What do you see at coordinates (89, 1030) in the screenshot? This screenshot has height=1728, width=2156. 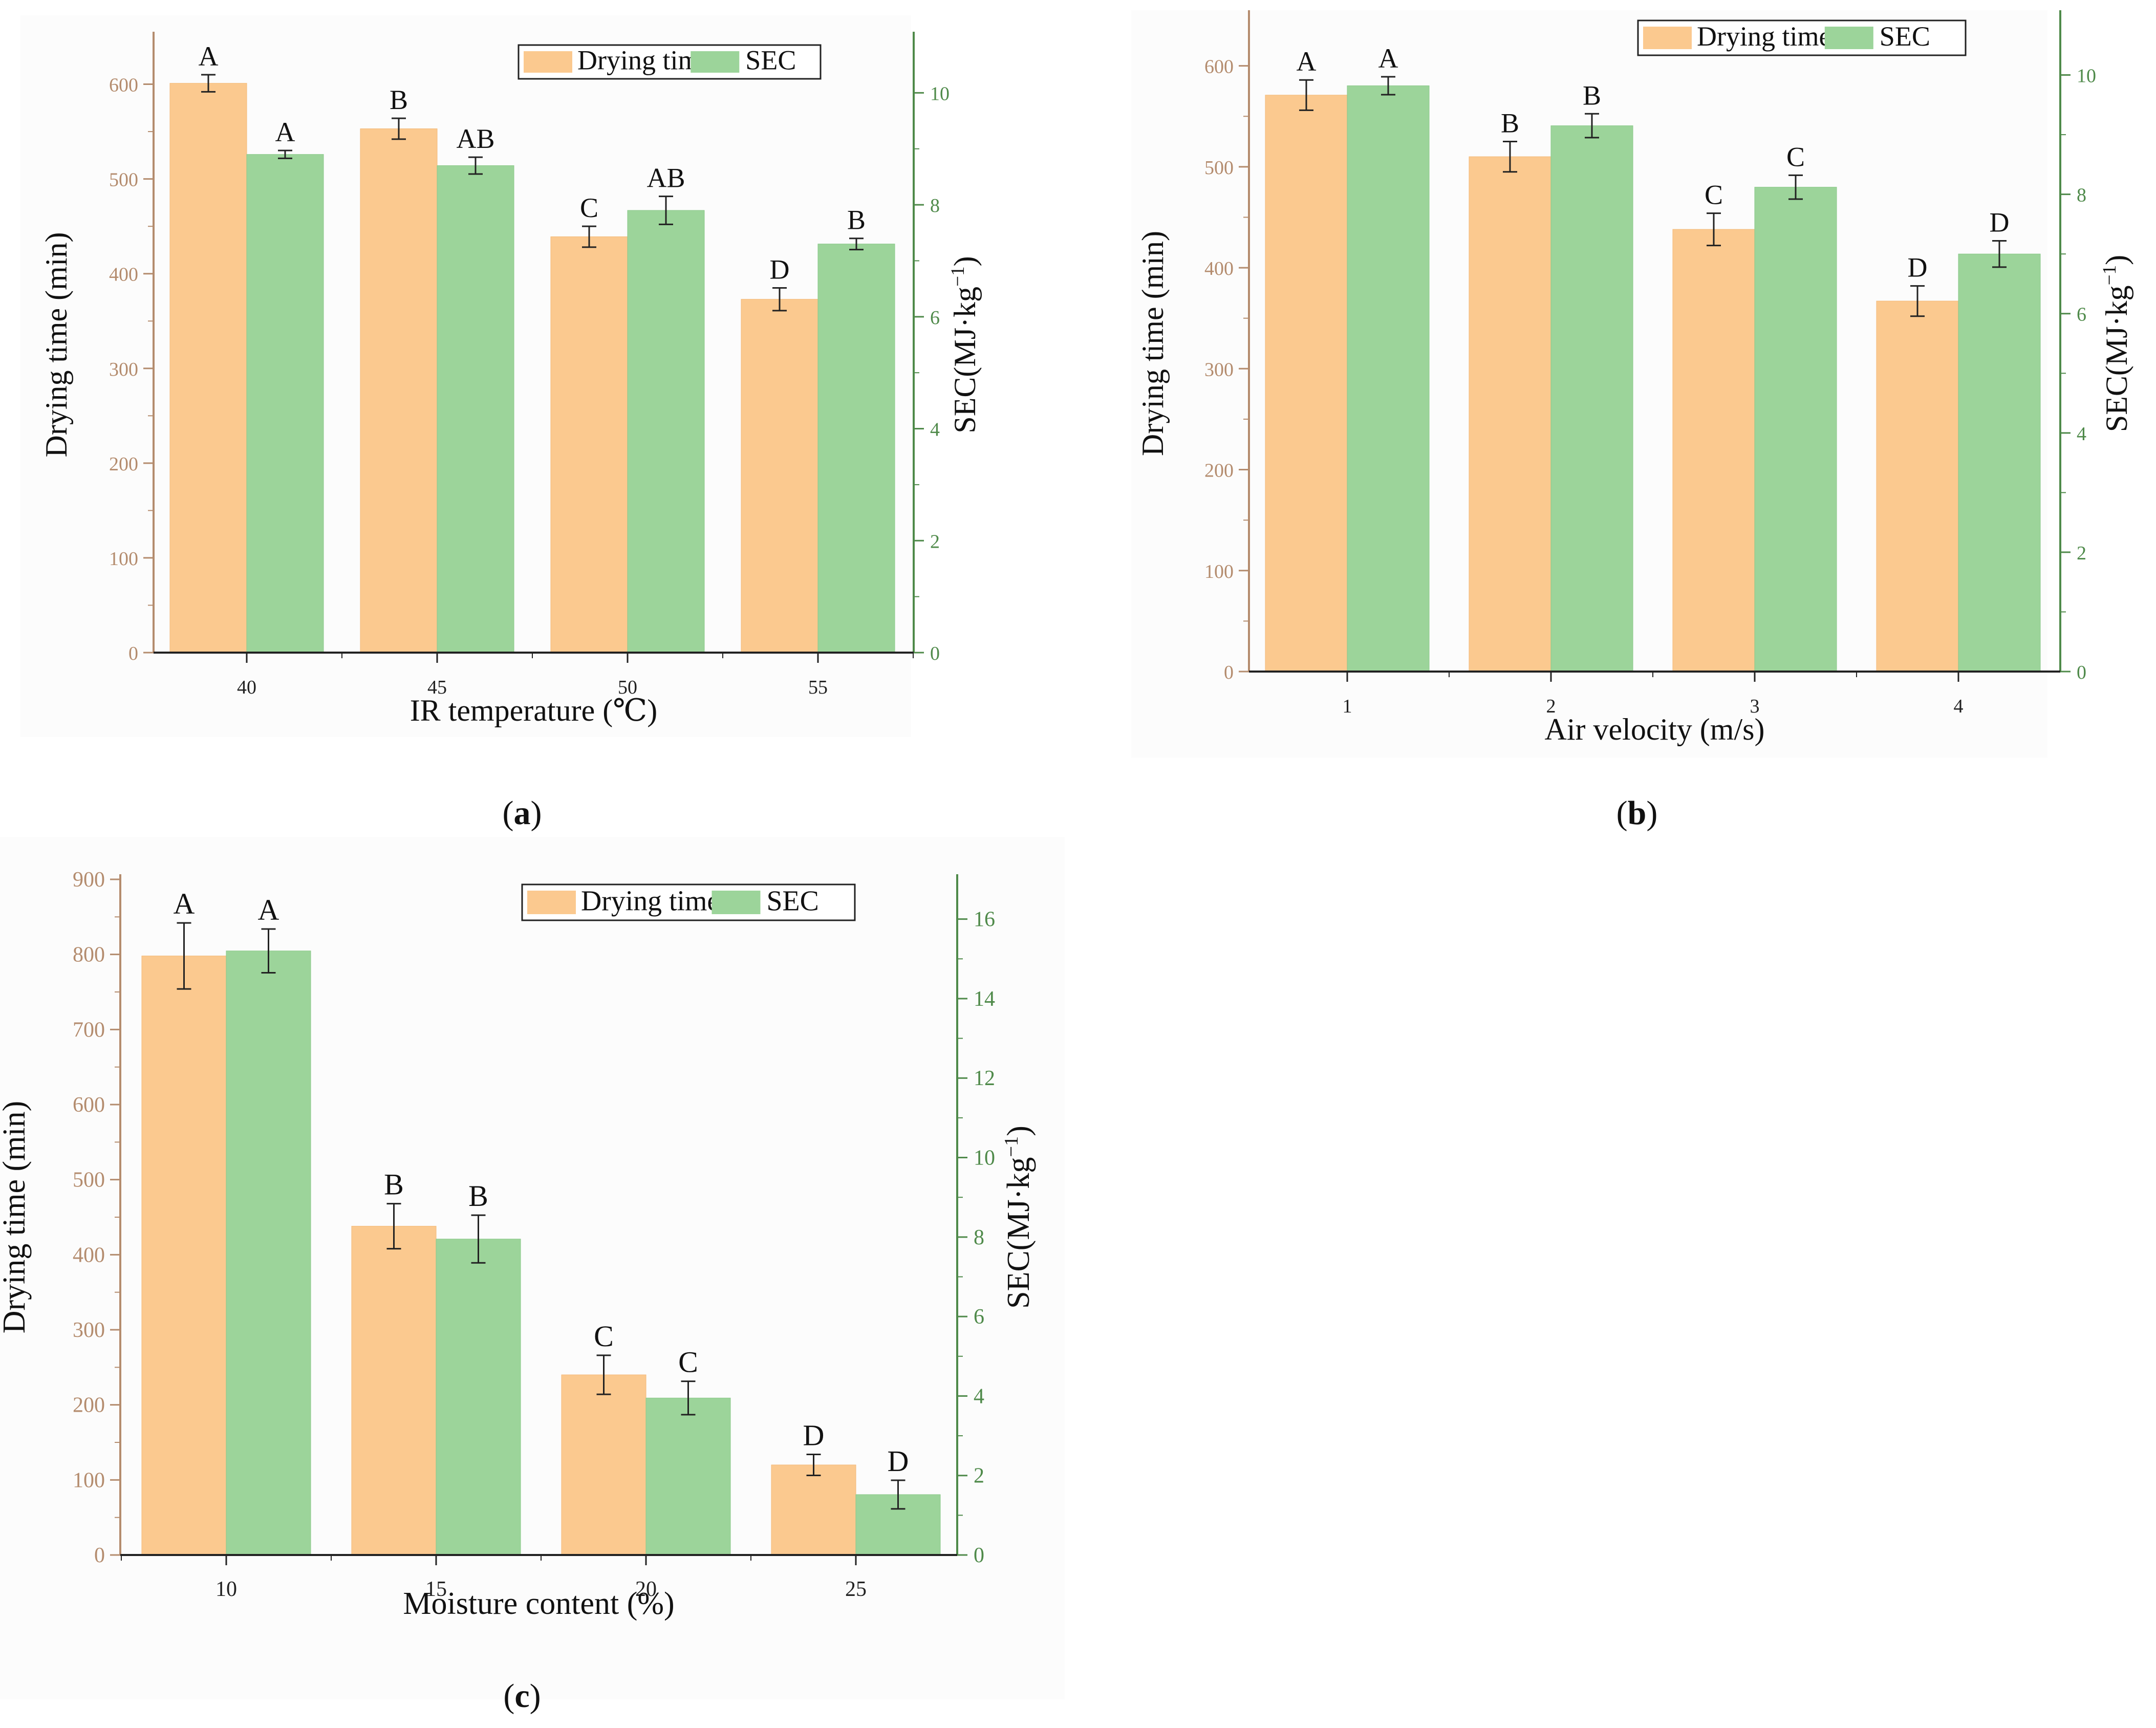 I see `left-tick-label: 700` at bounding box center [89, 1030].